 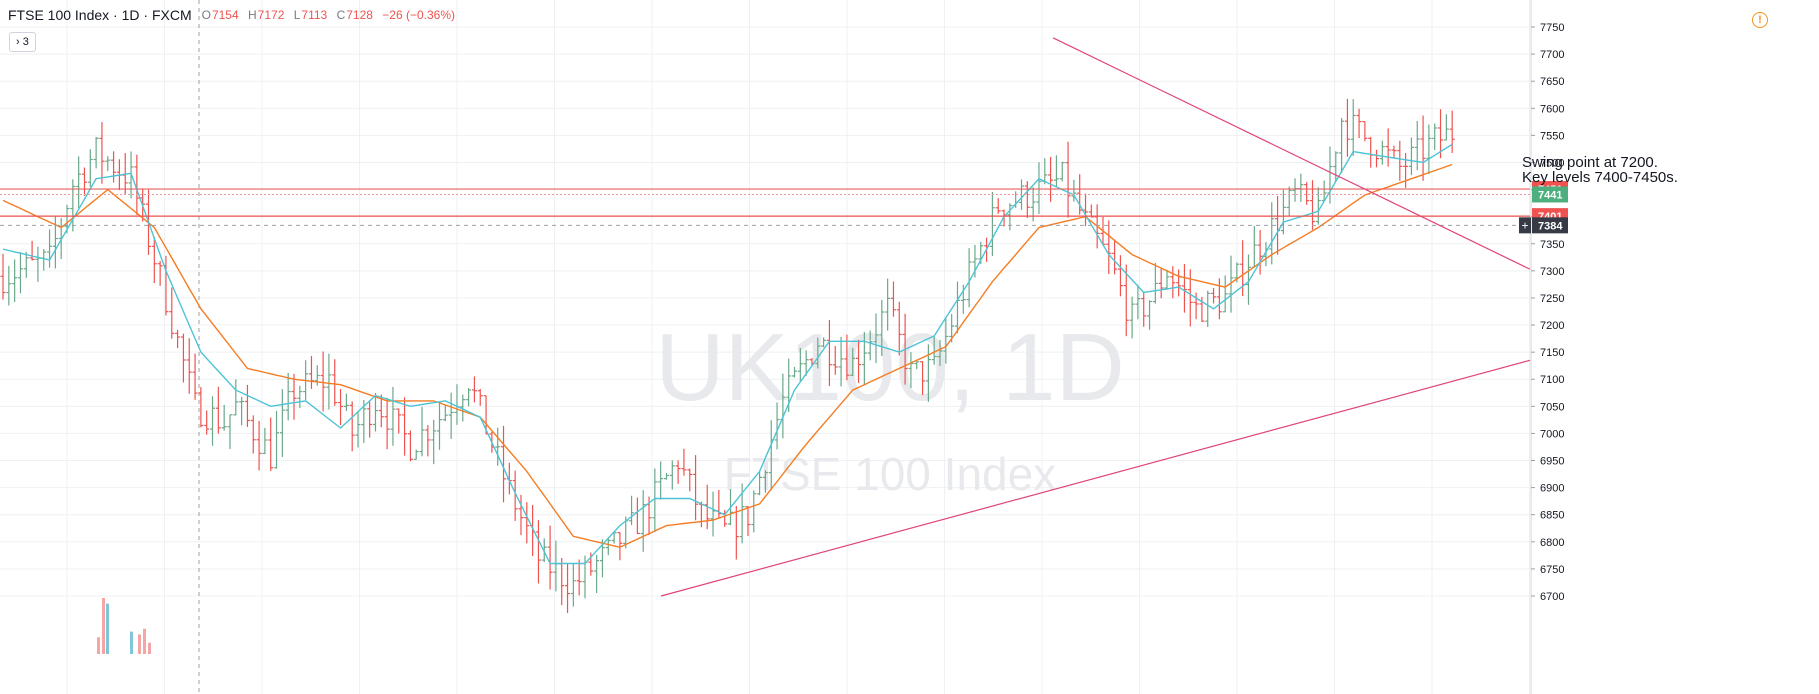 What do you see at coordinates (1590, 162) in the screenshot?
I see `annotation-line-1: Swing point at 7200.` at bounding box center [1590, 162].